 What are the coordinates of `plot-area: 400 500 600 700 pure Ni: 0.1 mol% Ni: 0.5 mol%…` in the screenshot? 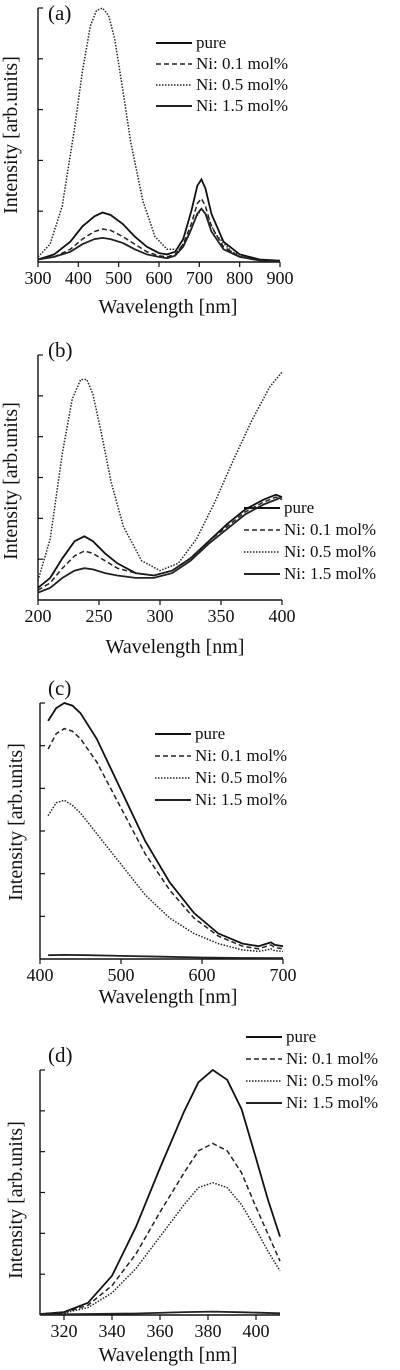 It's located at (162, 843).